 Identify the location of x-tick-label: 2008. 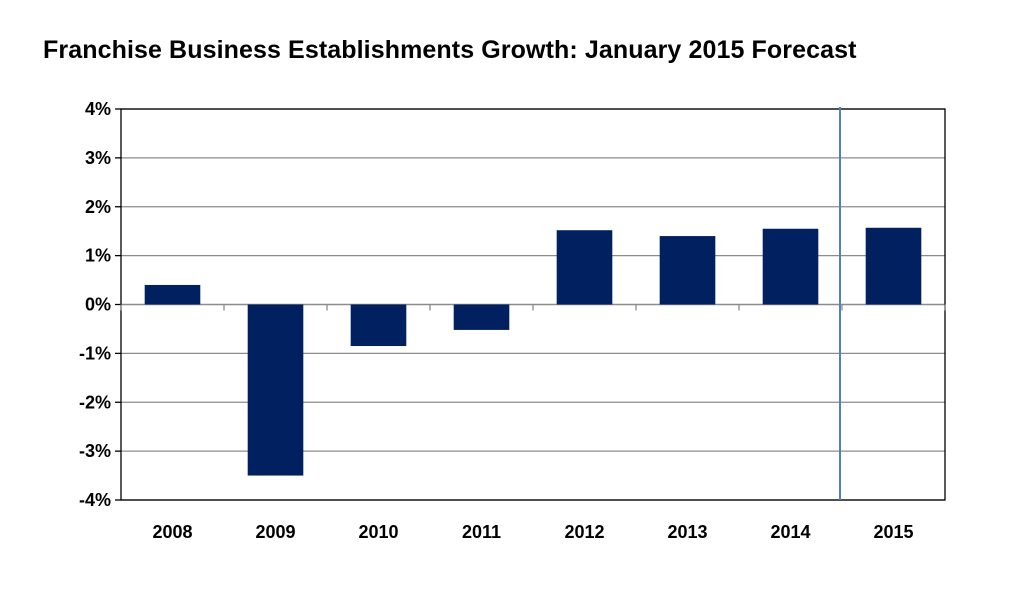
(172, 532).